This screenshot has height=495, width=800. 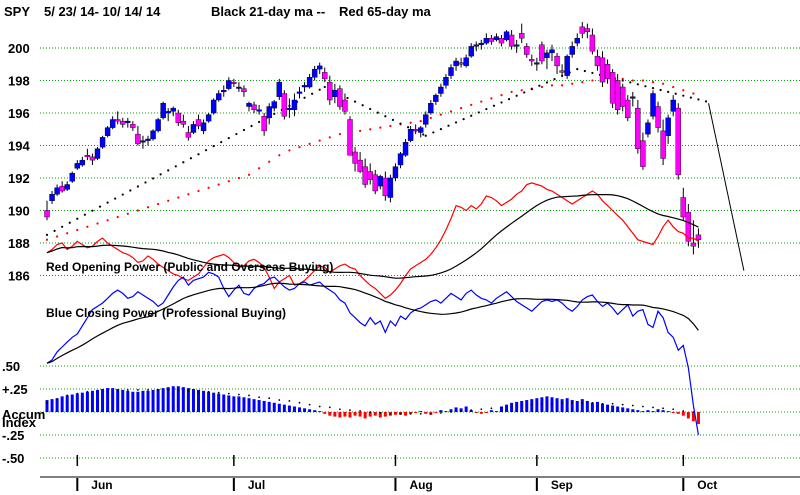 What do you see at coordinates (420, 473) in the screenshot?
I see `x-axis: Jun Jul Aug Sep Oct` at bounding box center [420, 473].